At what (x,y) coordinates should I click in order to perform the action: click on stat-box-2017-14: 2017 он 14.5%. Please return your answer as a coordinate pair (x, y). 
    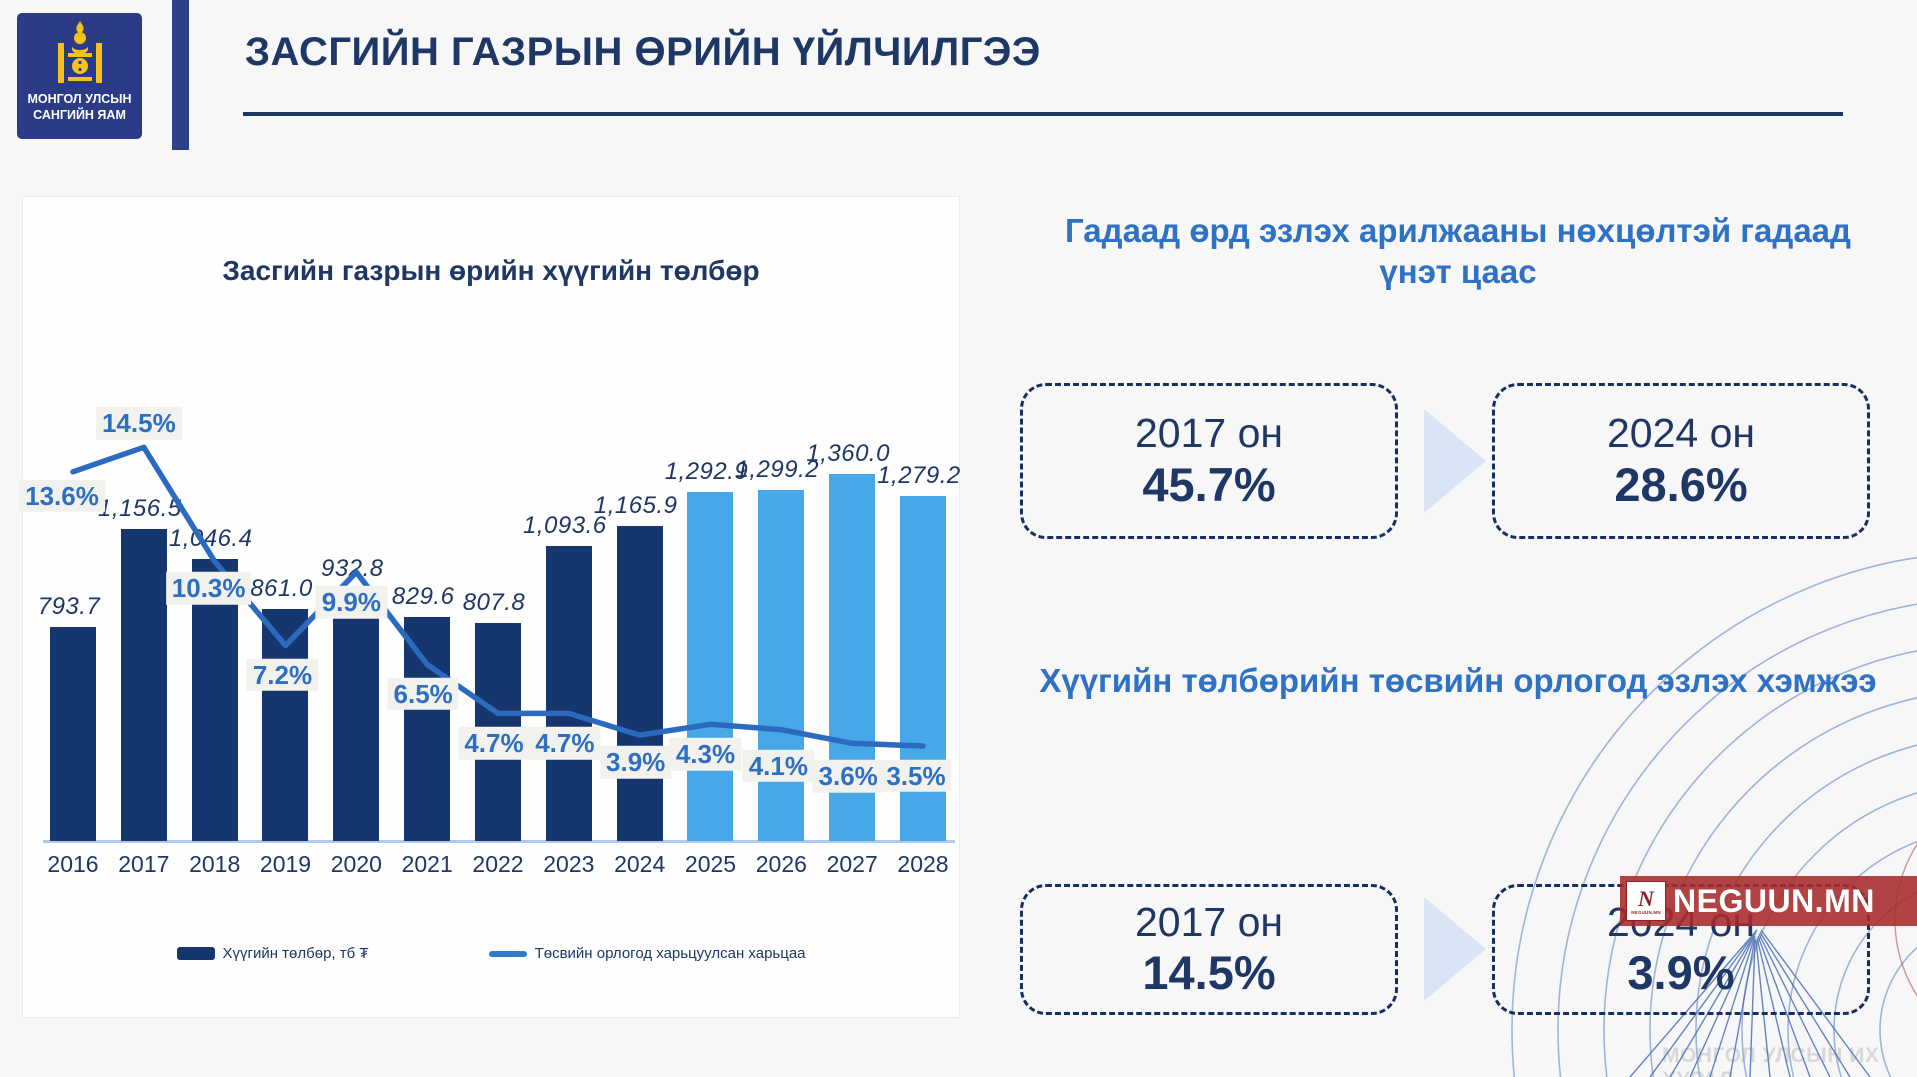
    Looking at the image, I should click on (1209, 949).